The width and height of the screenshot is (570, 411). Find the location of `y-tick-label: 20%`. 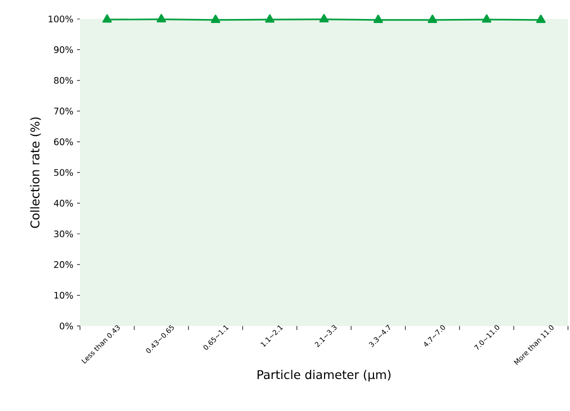

y-tick-label: 20% is located at coordinates (63, 264).